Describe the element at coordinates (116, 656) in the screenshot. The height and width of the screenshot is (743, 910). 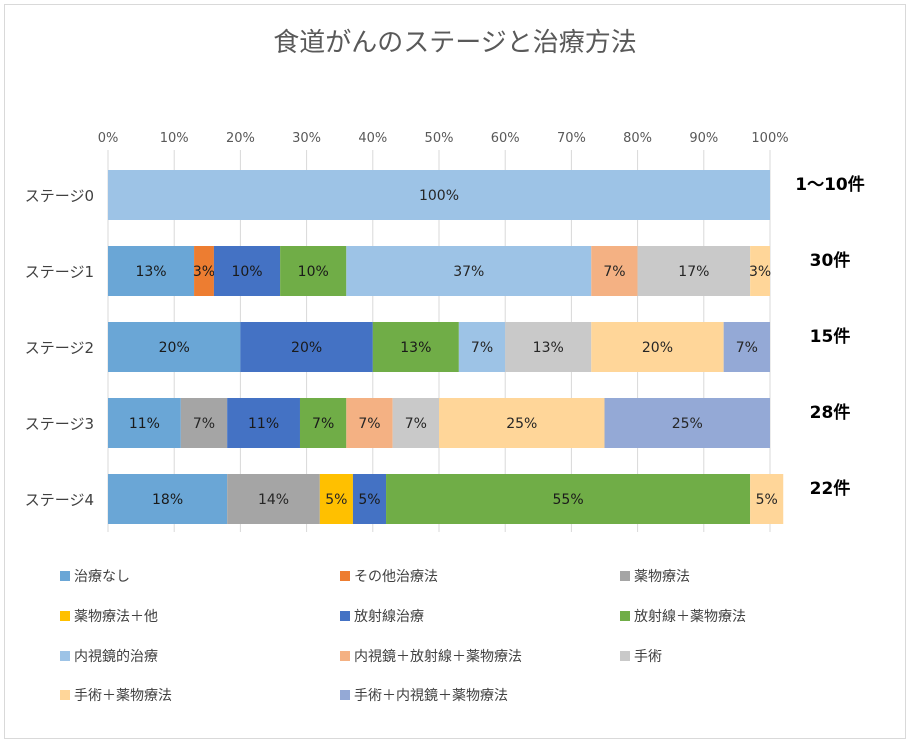
I see `legend-label: 内視鏡的治療` at that location.